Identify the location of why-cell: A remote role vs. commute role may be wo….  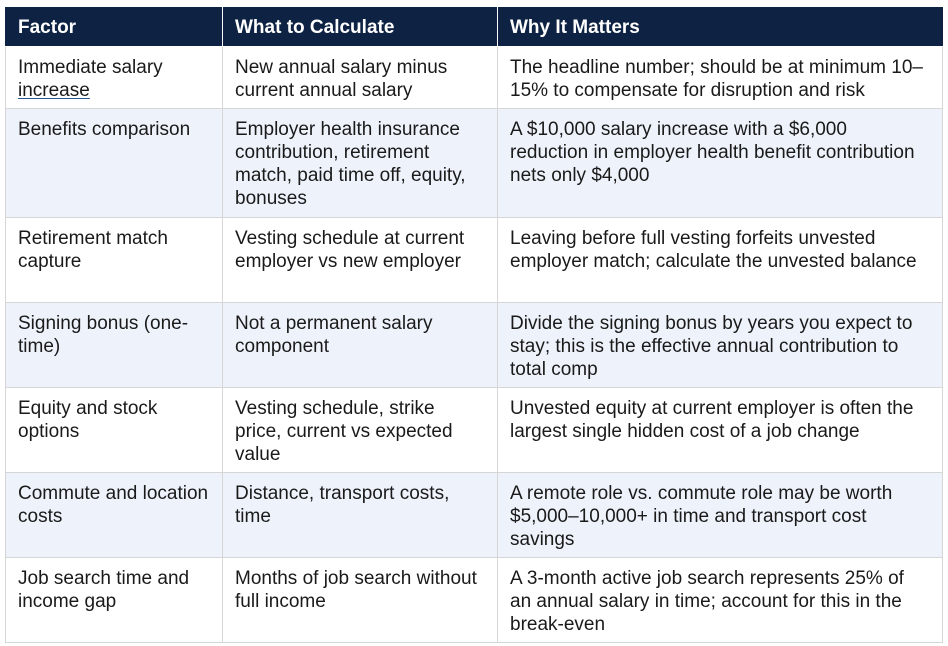
(720, 515).